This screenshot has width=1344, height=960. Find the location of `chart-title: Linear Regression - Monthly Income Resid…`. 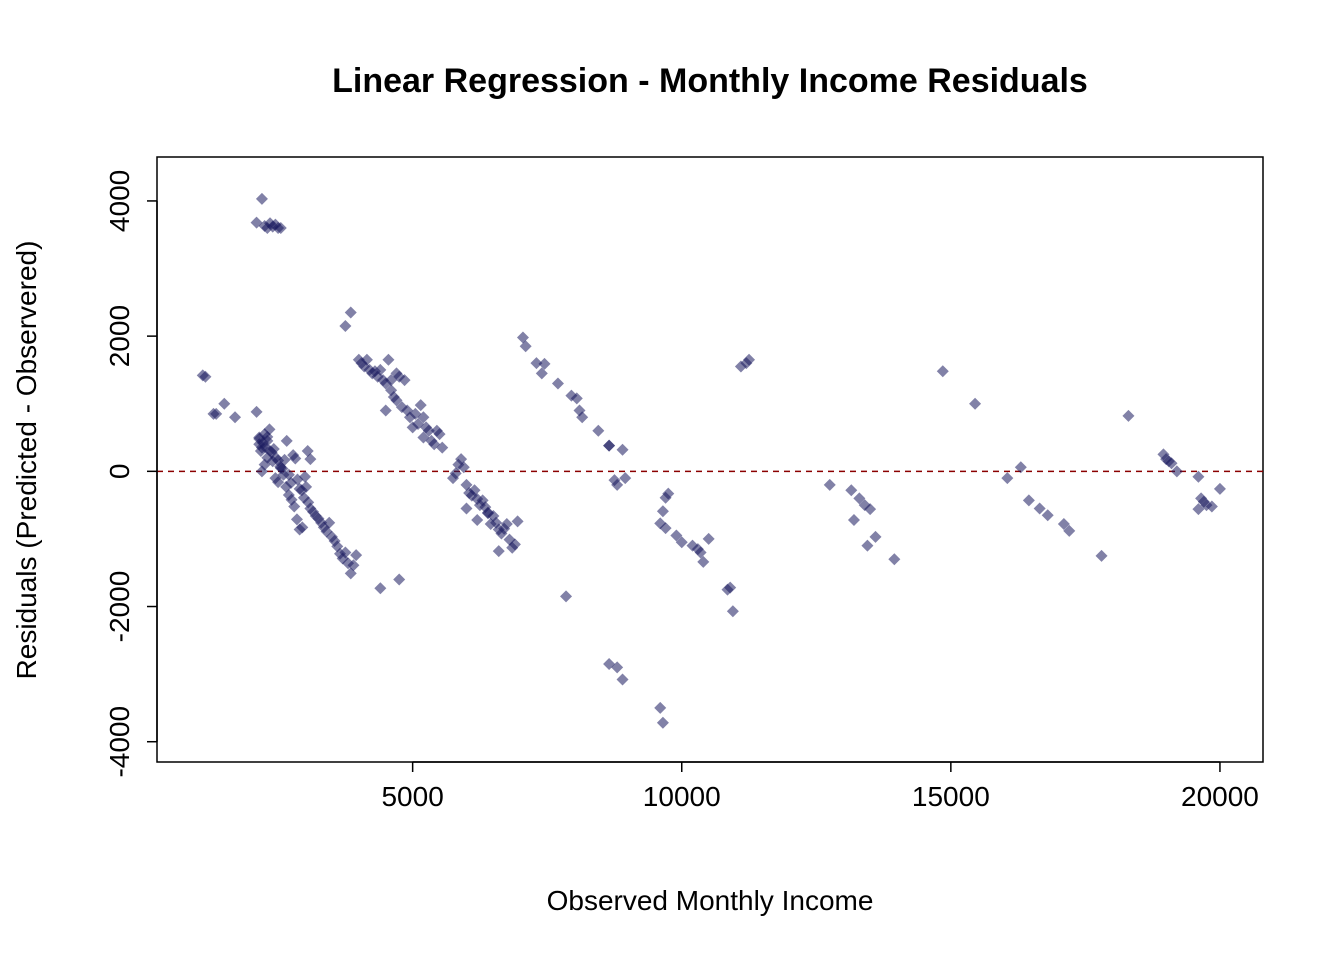

chart-title: Linear Regression - Monthly Income Resid… is located at coordinates (710, 81).